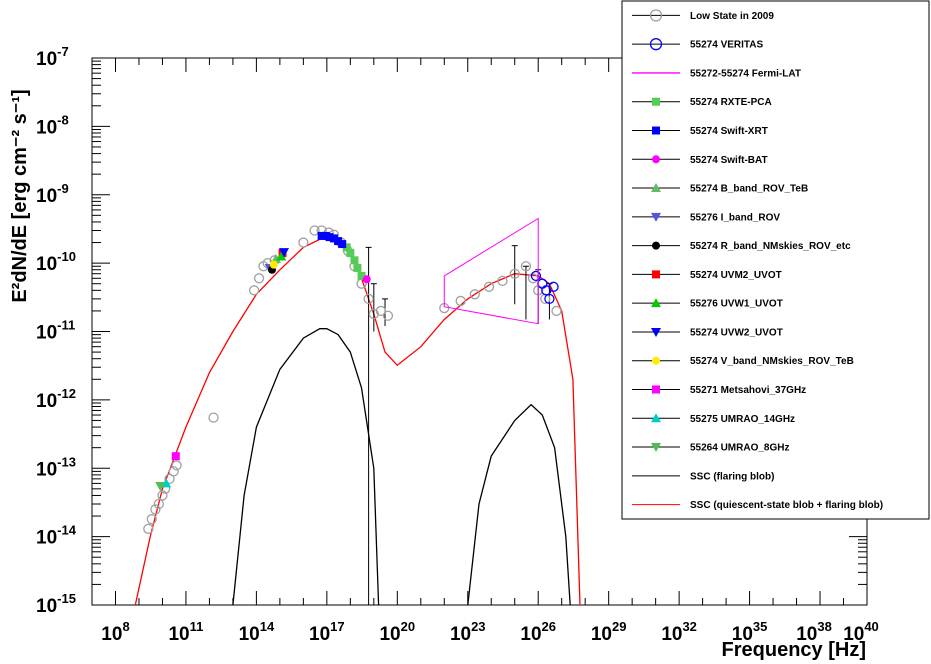  Describe the element at coordinates (115, 632) in the screenshot. I see `x-tick-label: 108` at that location.